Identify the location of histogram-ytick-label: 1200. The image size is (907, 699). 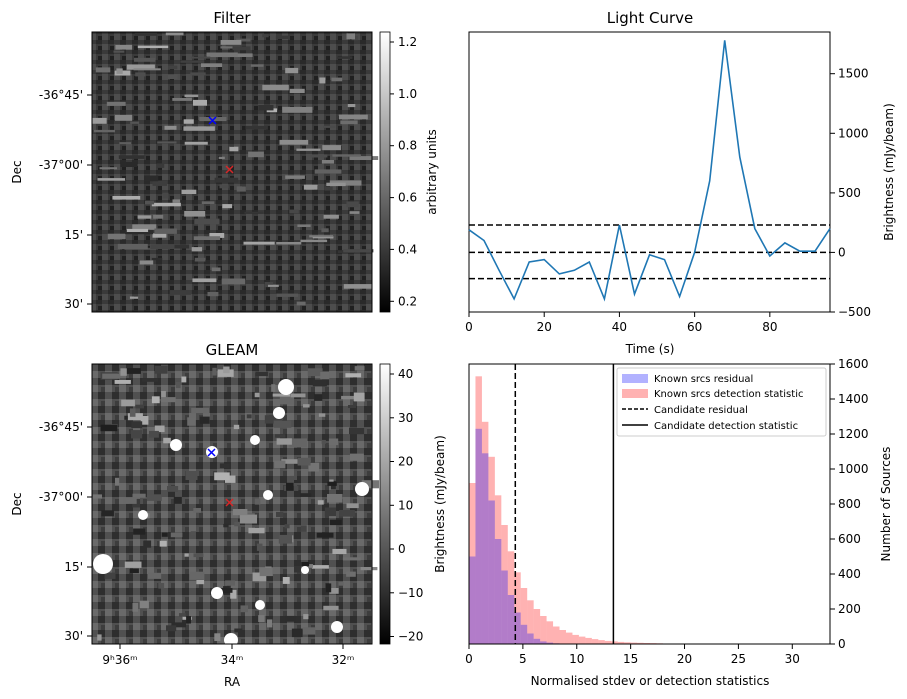
(853, 434).